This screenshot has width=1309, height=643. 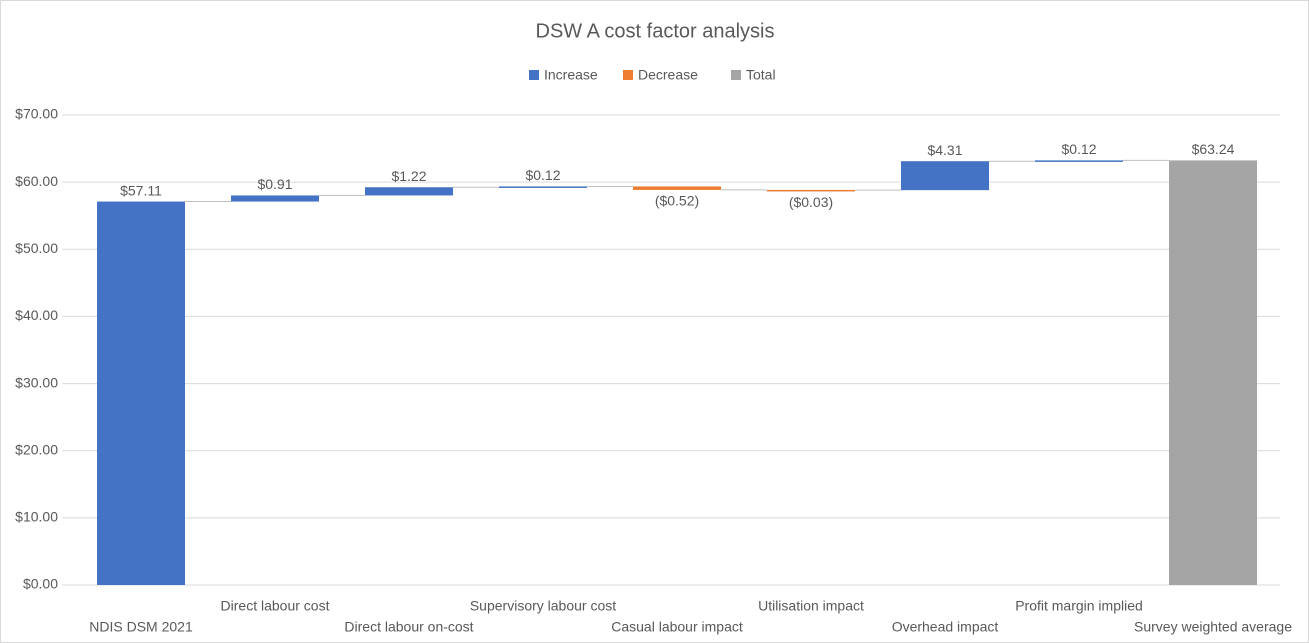 I want to click on x-tick-label: Survey weighted average, so click(x=1213, y=627).